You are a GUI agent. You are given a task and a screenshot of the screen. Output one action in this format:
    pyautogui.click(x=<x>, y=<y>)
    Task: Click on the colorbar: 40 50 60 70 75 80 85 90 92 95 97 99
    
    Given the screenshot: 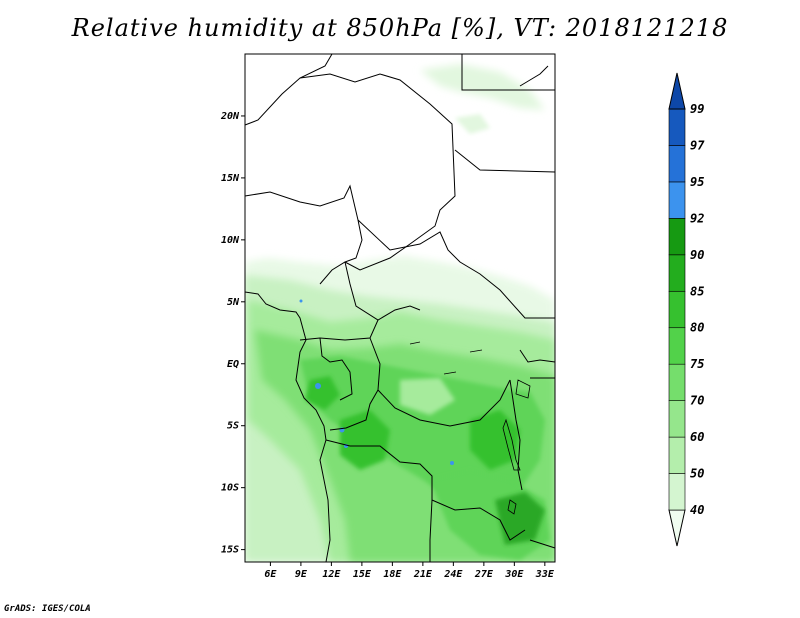 What is the action you would take?
    pyautogui.click(x=686, y=309)
    